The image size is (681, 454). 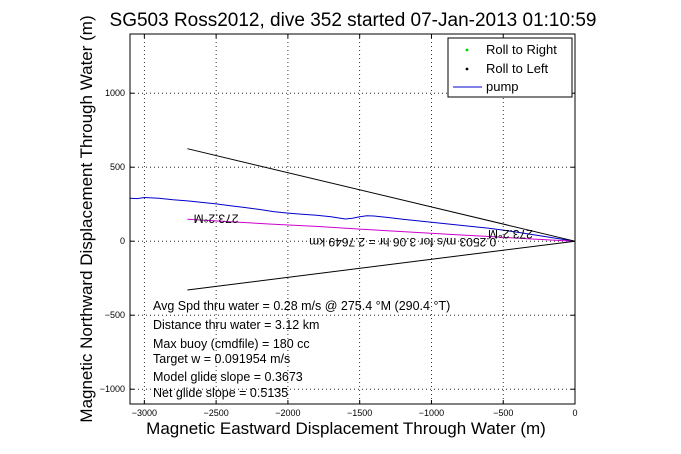 What do you see at coordinates (287, 413) in the screenshot?
I see `x-tick-label: −2000` at bounding box center [287, 413].